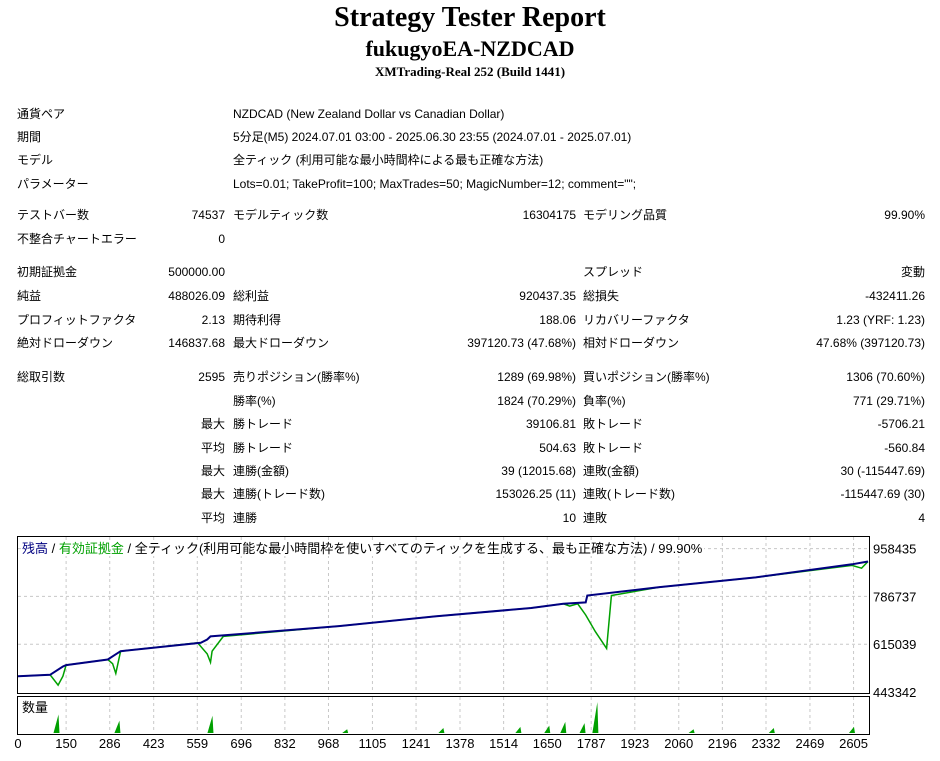 The height and width of the screenshot is (761, 940). What do you see at coordinates (211, 377) in the screenshot?
I see `stat-value-trades: 2595` at bounding box center [211, 377].